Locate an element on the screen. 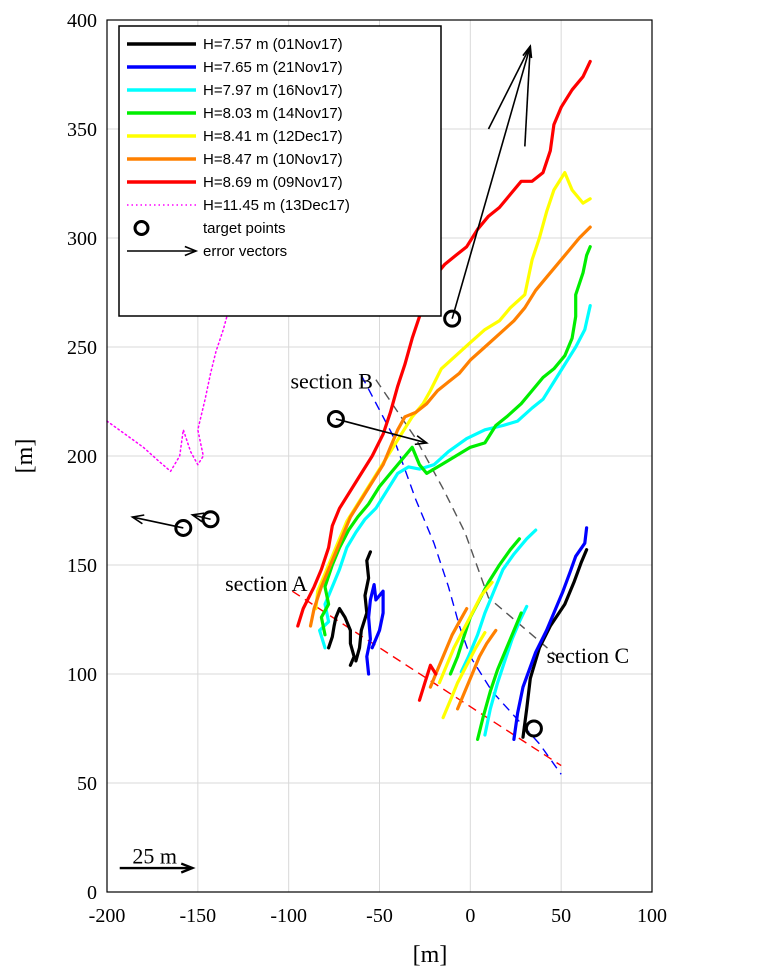 The image size is (774, 972). y-tick-label: 0 is located at coordinates (92, 893).